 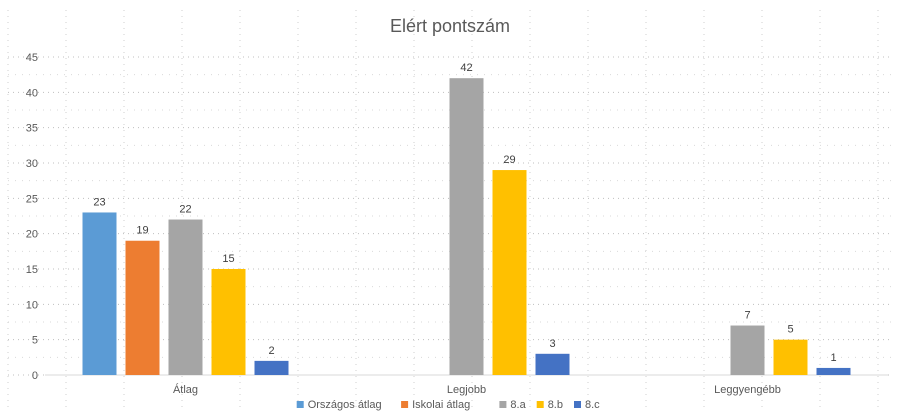 I want to click on legend-label: 8.c, so click(x=592, y=405).